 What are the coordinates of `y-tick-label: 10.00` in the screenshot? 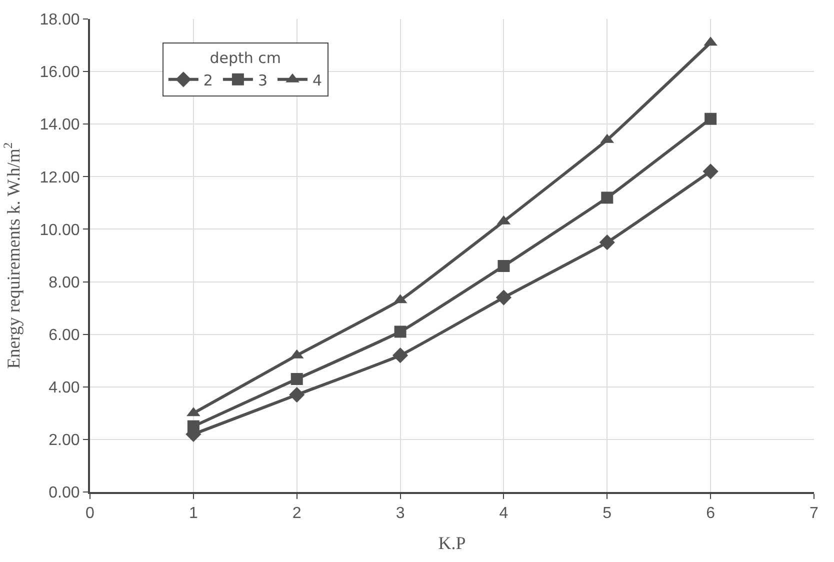 It's located at (60, 230).